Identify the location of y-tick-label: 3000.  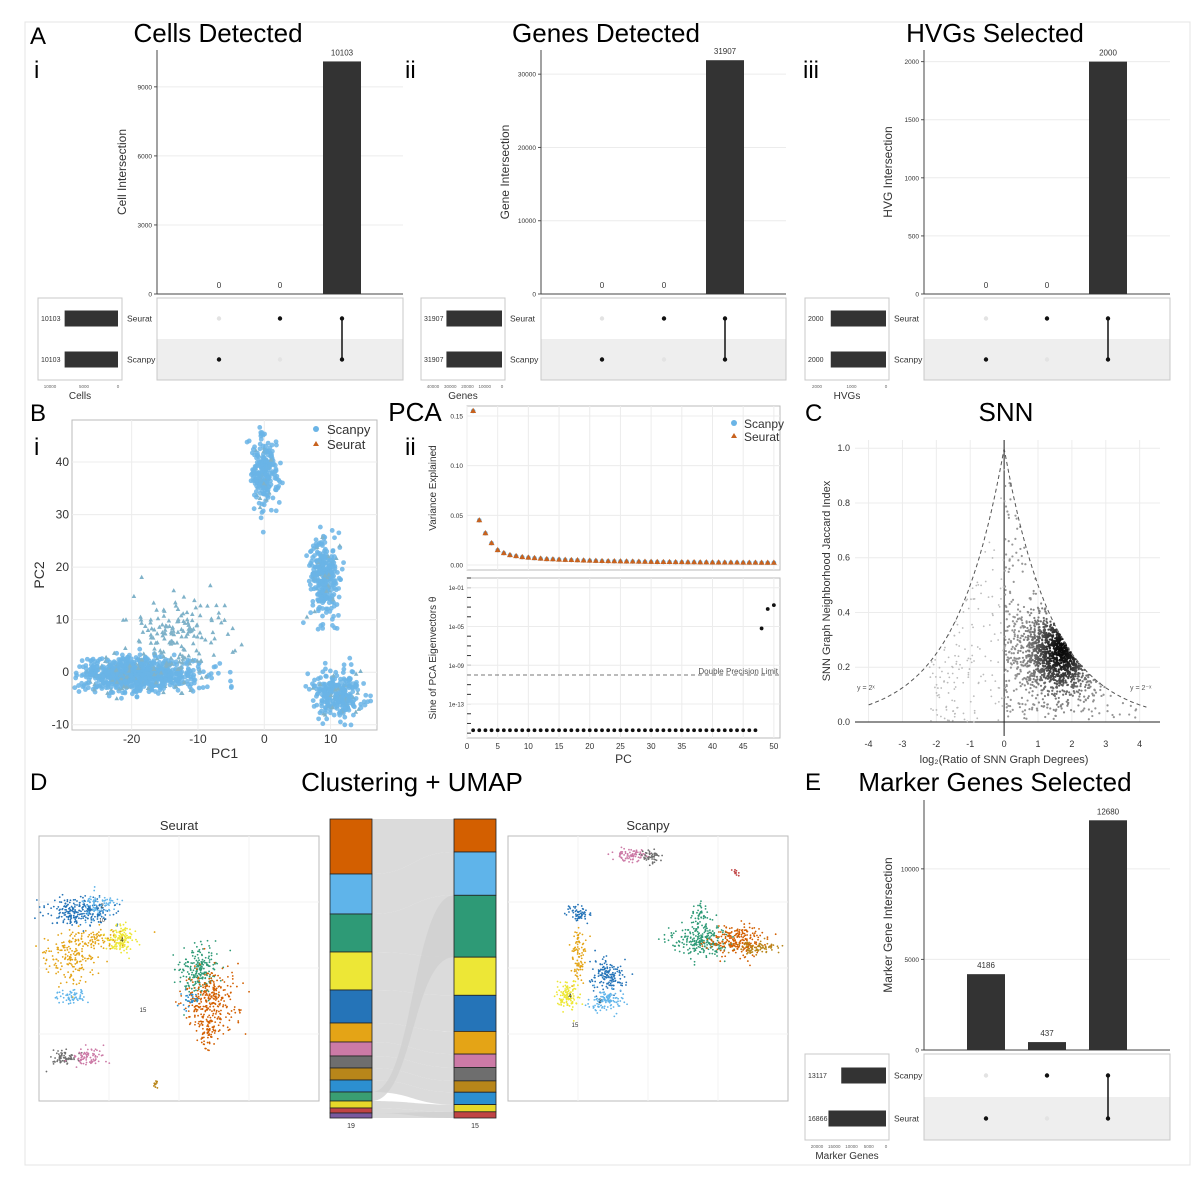
(145, 225).